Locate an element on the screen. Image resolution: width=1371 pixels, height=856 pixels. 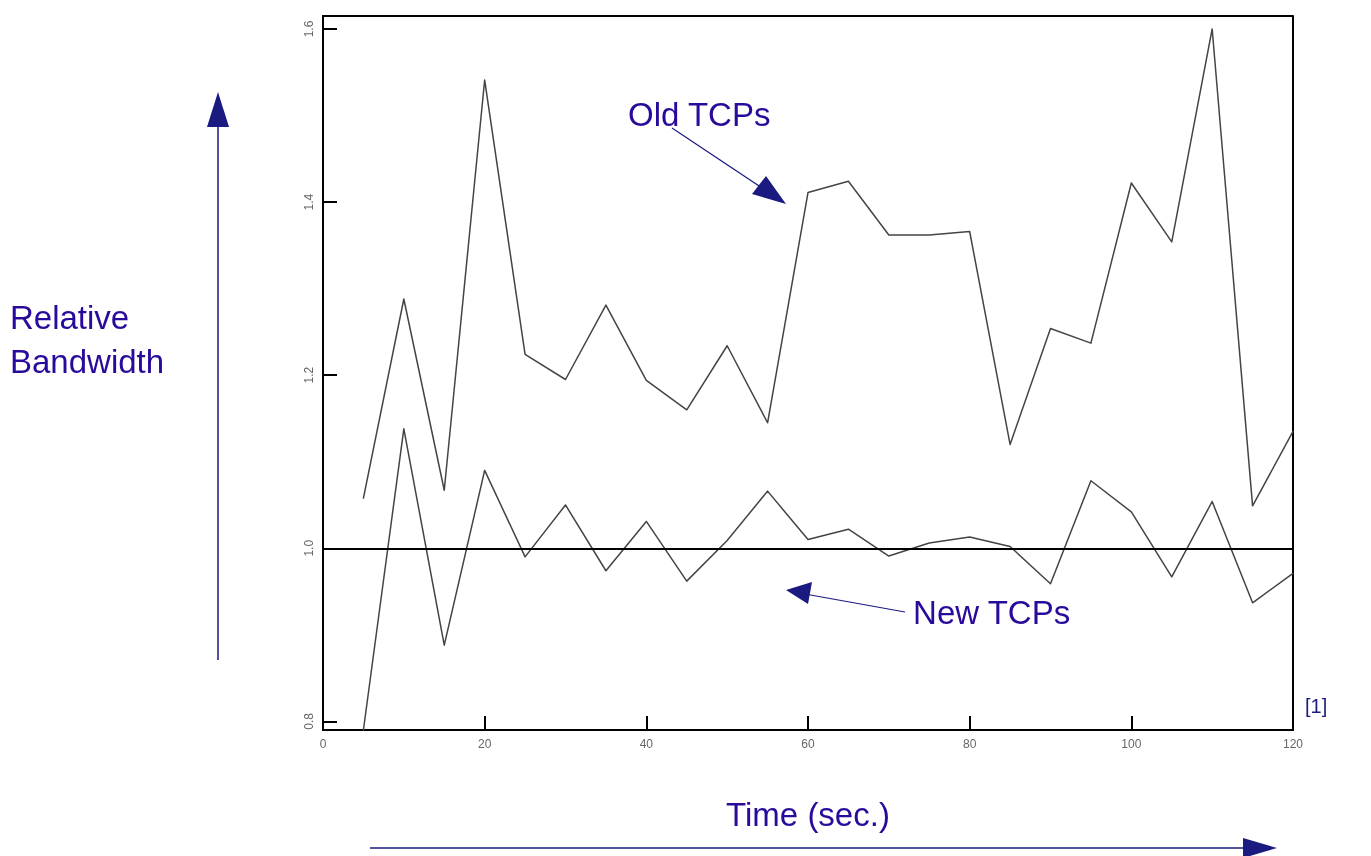
x-tick-label: 40 is located at coordinates (646, 744).